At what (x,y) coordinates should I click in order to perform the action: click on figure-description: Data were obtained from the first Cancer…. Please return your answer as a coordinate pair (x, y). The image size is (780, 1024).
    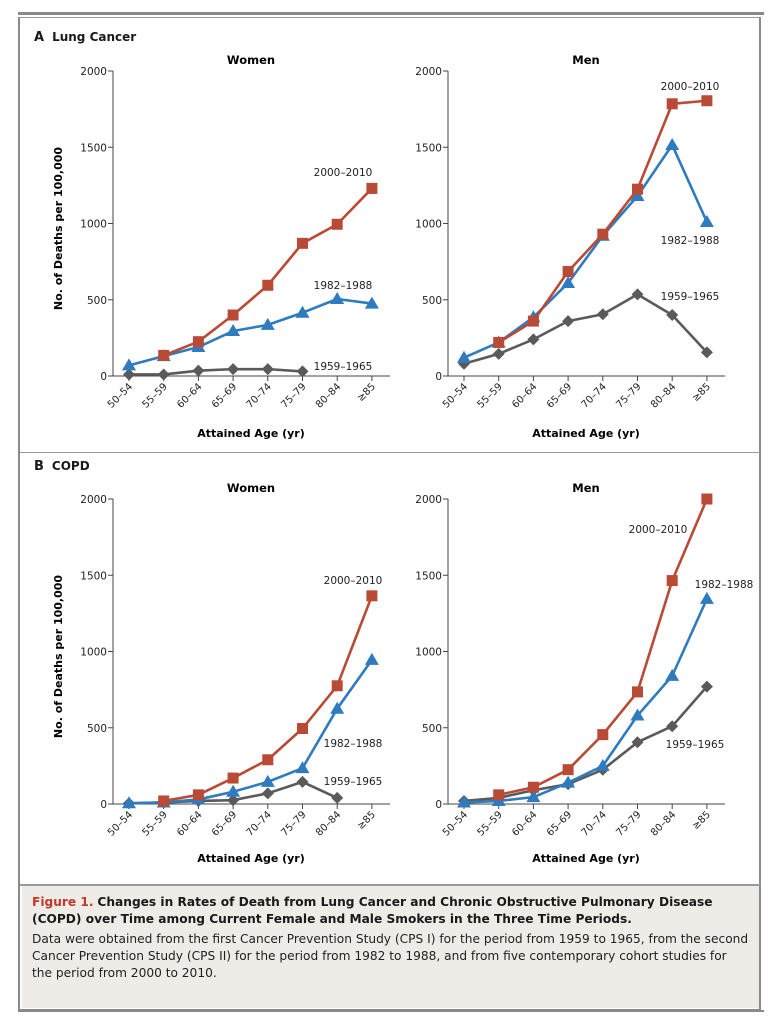
    Looking at the image, I should click on (390, 956).